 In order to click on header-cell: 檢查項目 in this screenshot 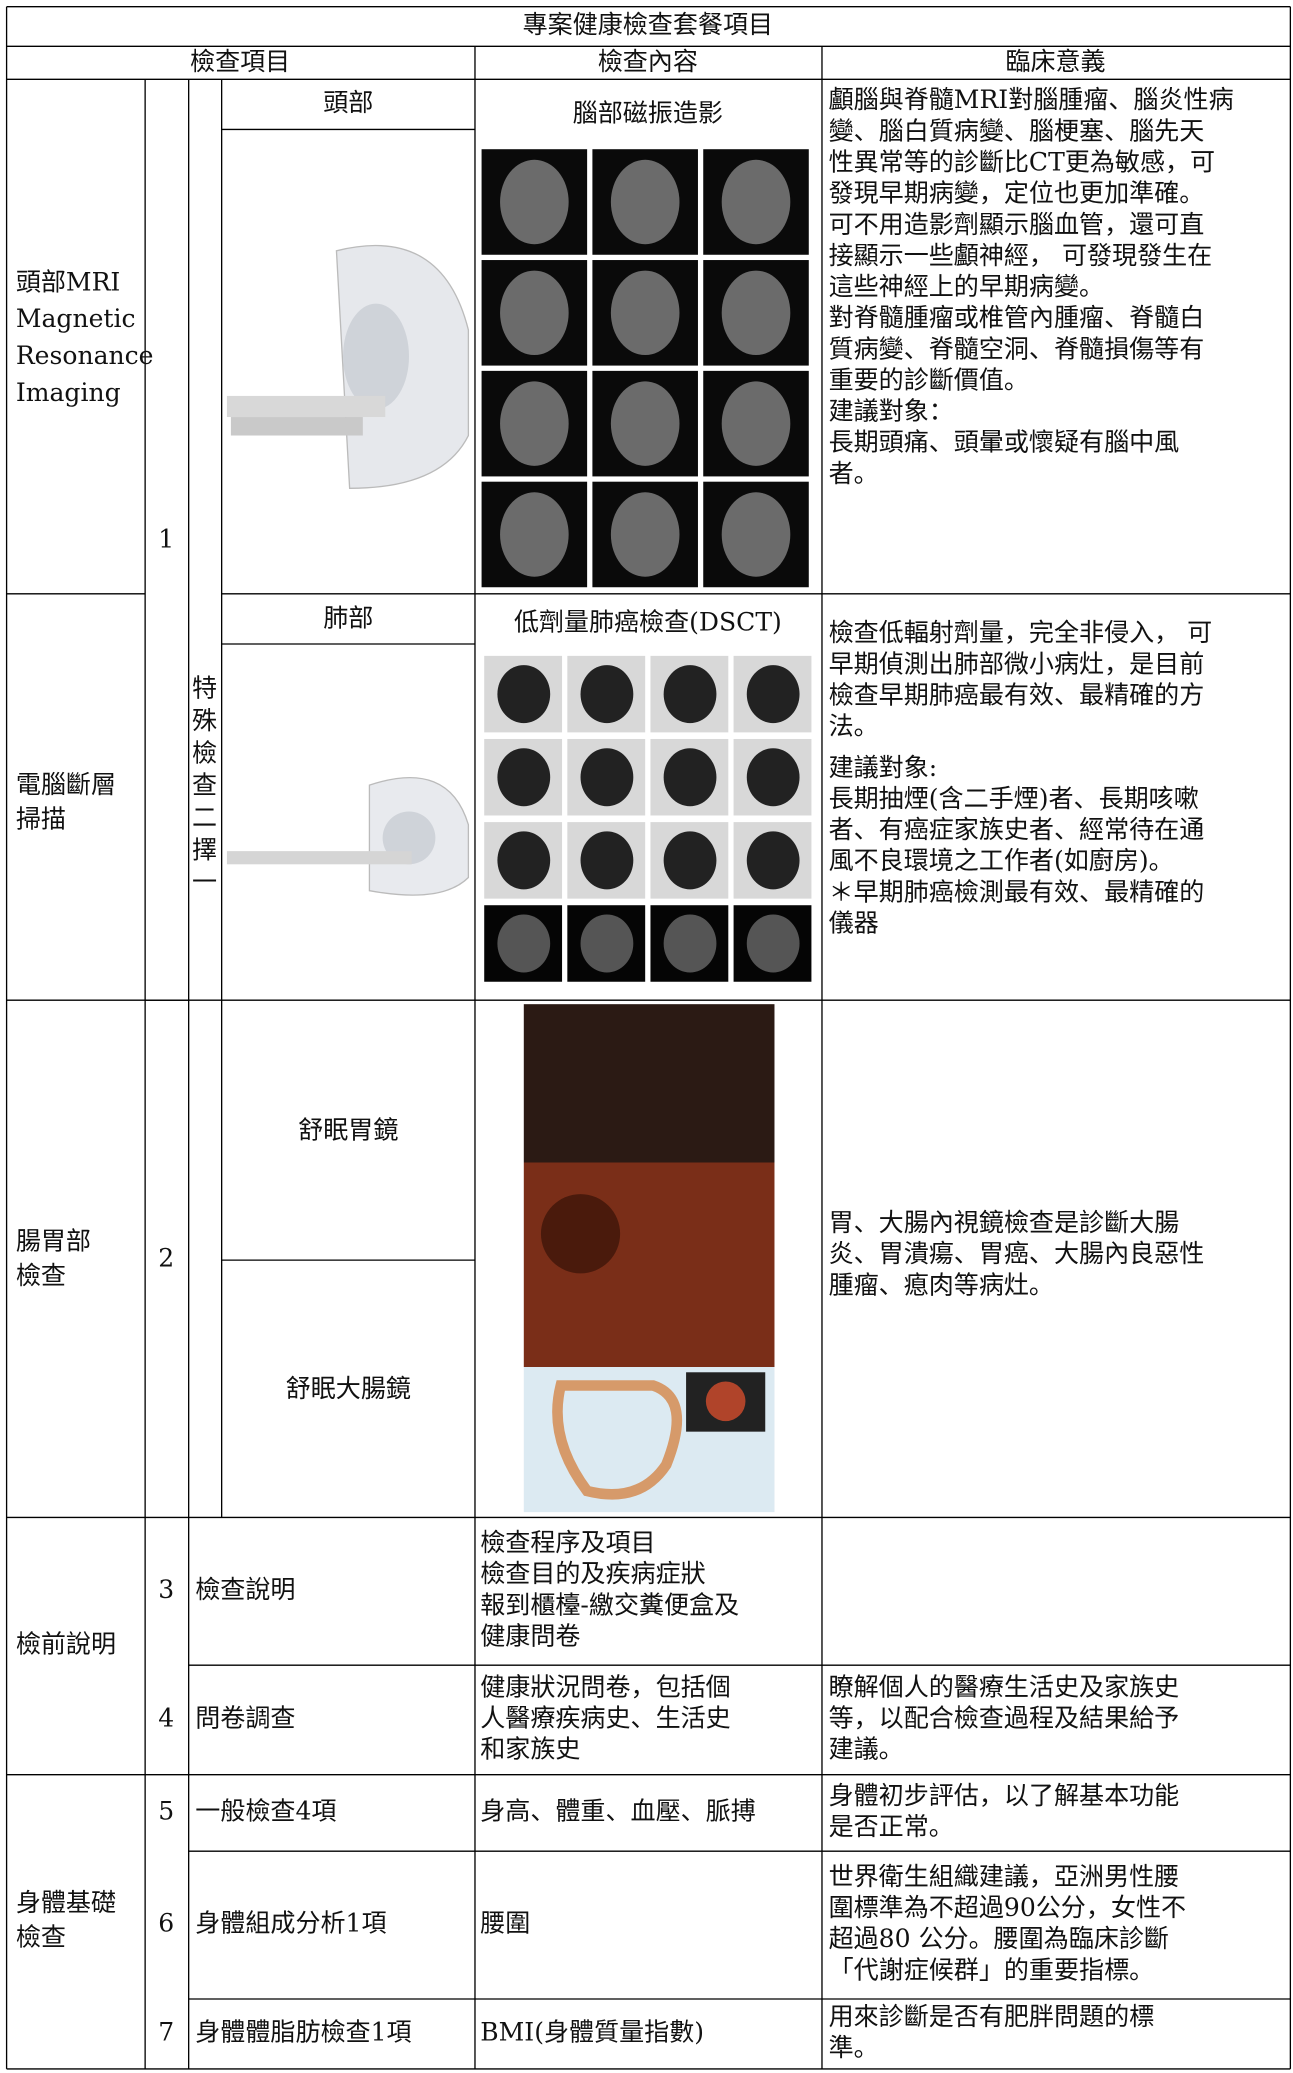, I will do `click(240, 61)`.